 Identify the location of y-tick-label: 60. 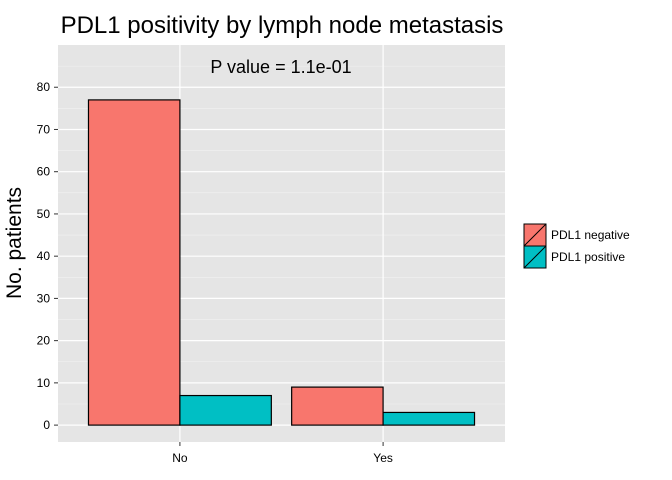
(44, 172).